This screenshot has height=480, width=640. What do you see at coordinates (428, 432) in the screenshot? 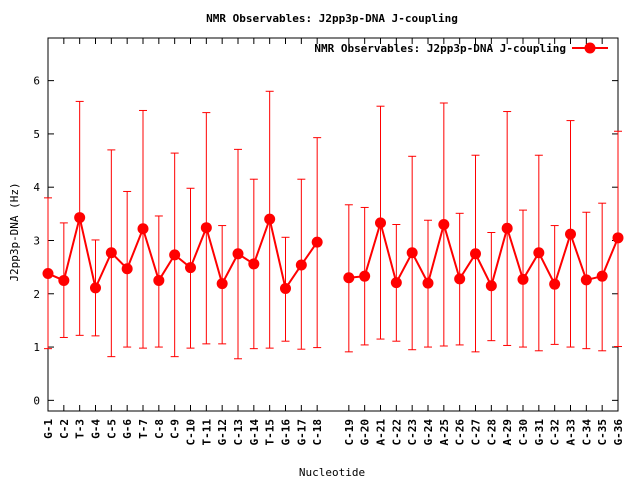
I see `x-tick-label: G-24` at bounding box center [428, 432].